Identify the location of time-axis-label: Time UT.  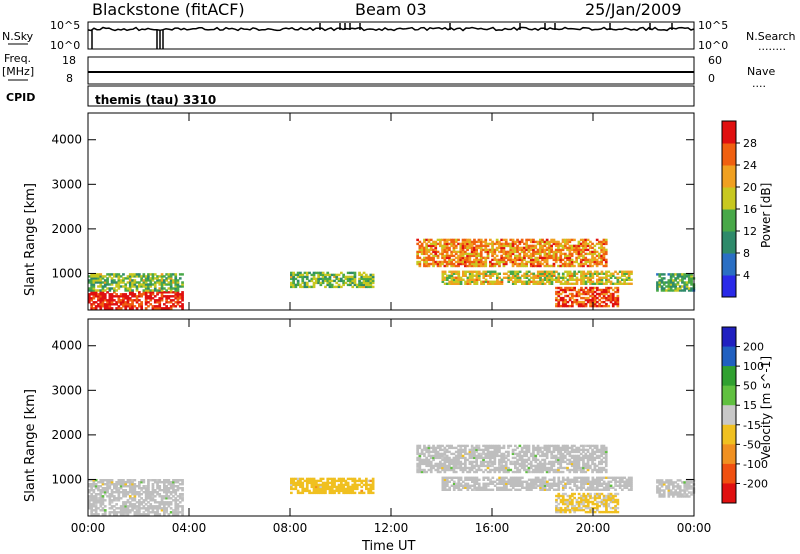
(388, 546).